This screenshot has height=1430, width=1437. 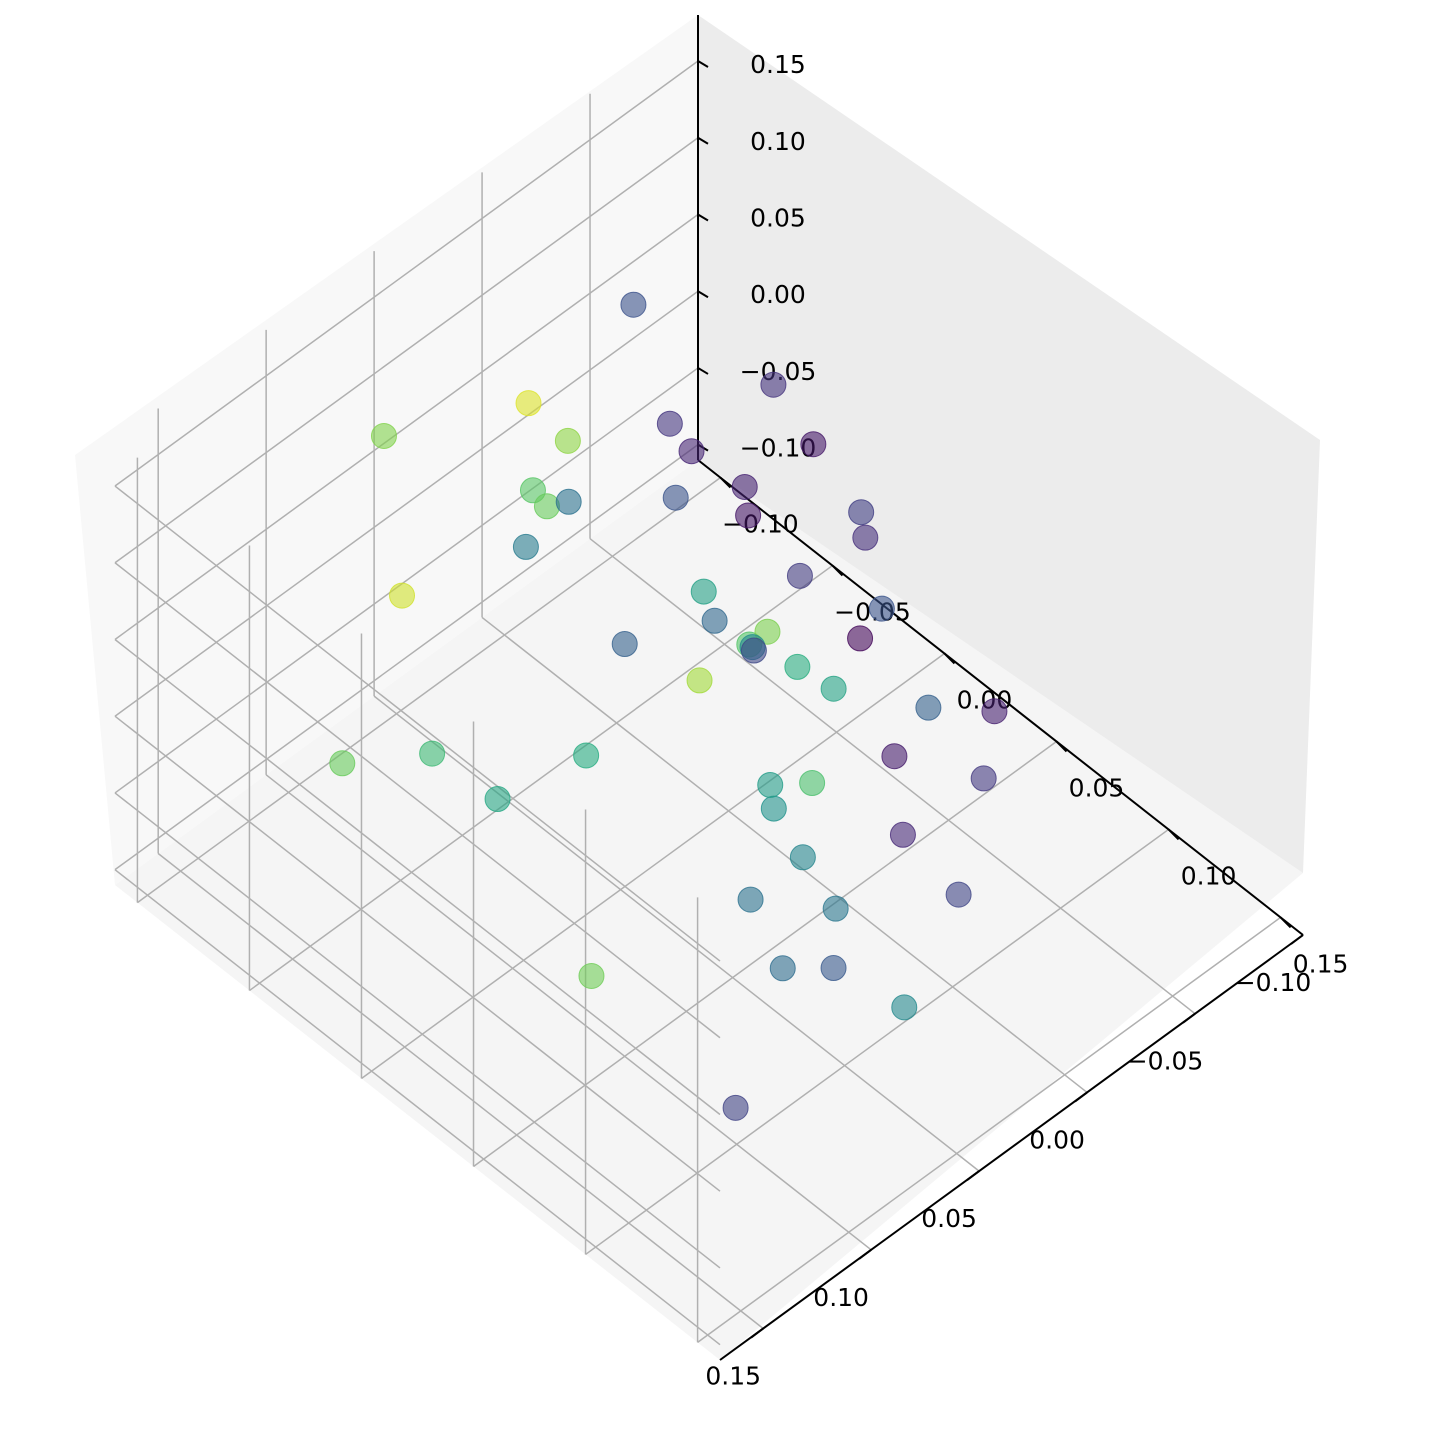 What do you see at coordinates (778, 294) in the screenshot?
I see `z-tick-label: 0.00` at bounding box center [778, 294].